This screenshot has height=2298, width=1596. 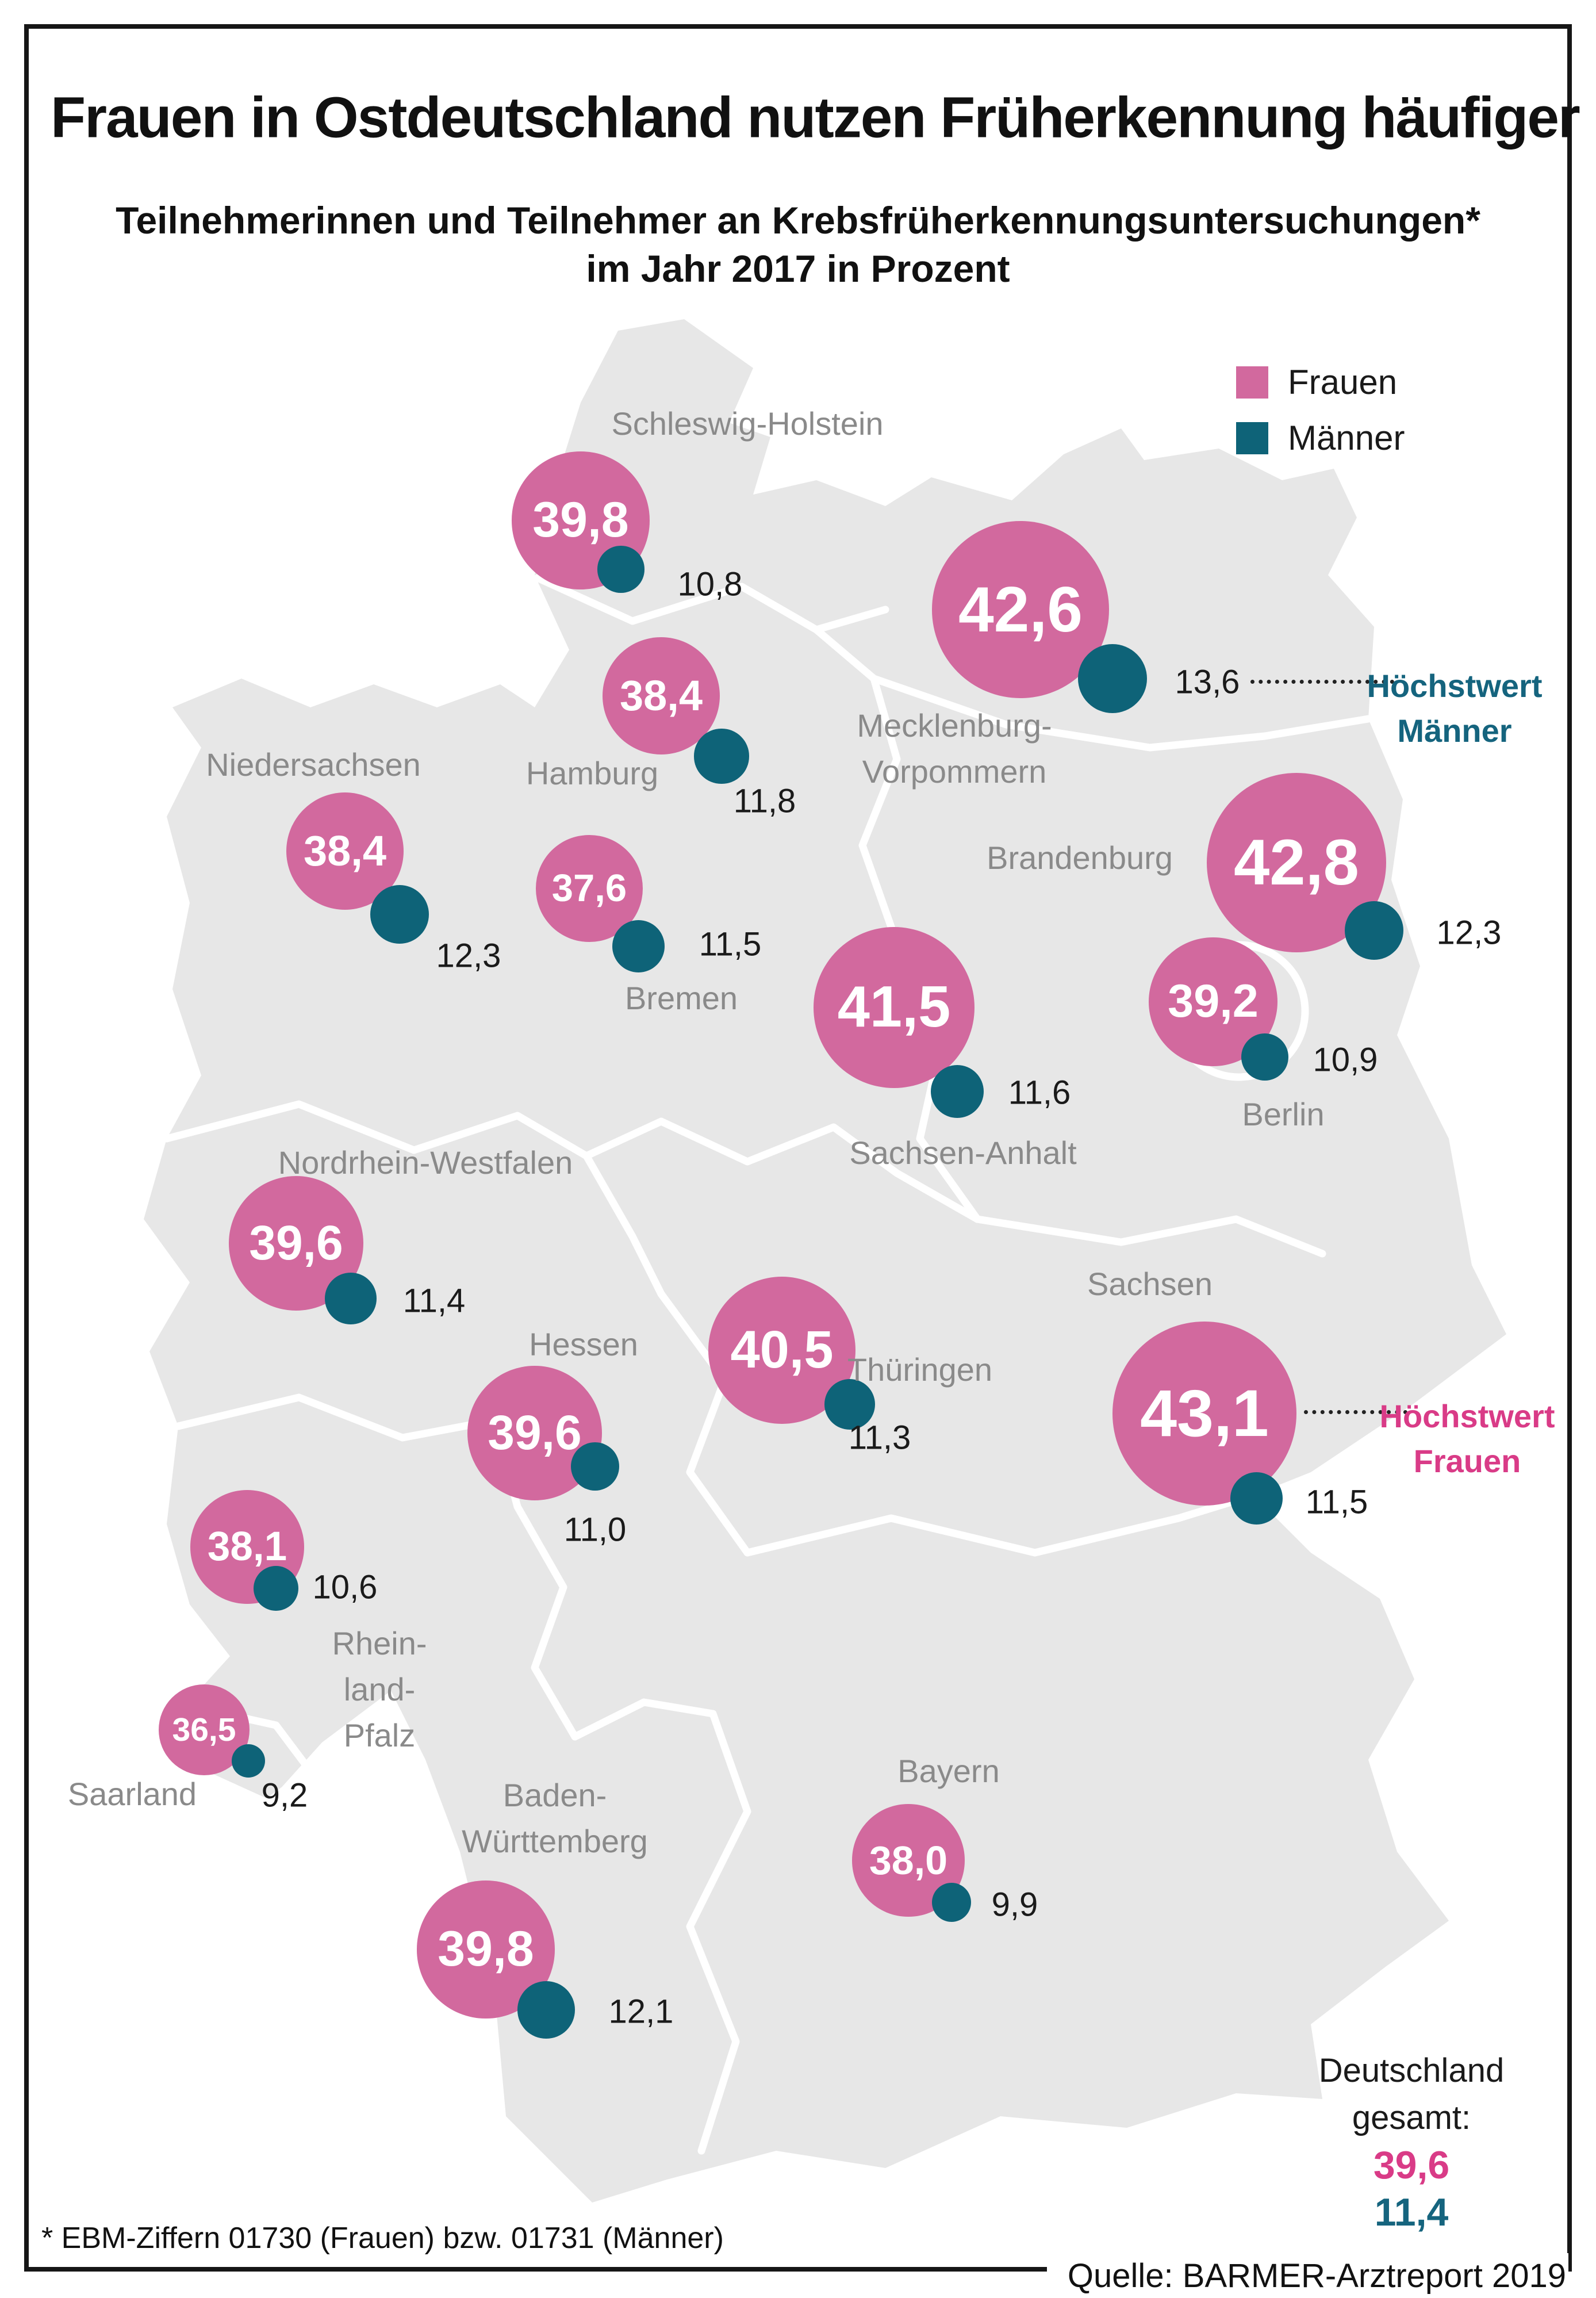 What do you see at coordinates (1345, 1060) in the screenshot?
I see `value-maenner-berlin: 10,9` at bounding box center [1345, 1060].